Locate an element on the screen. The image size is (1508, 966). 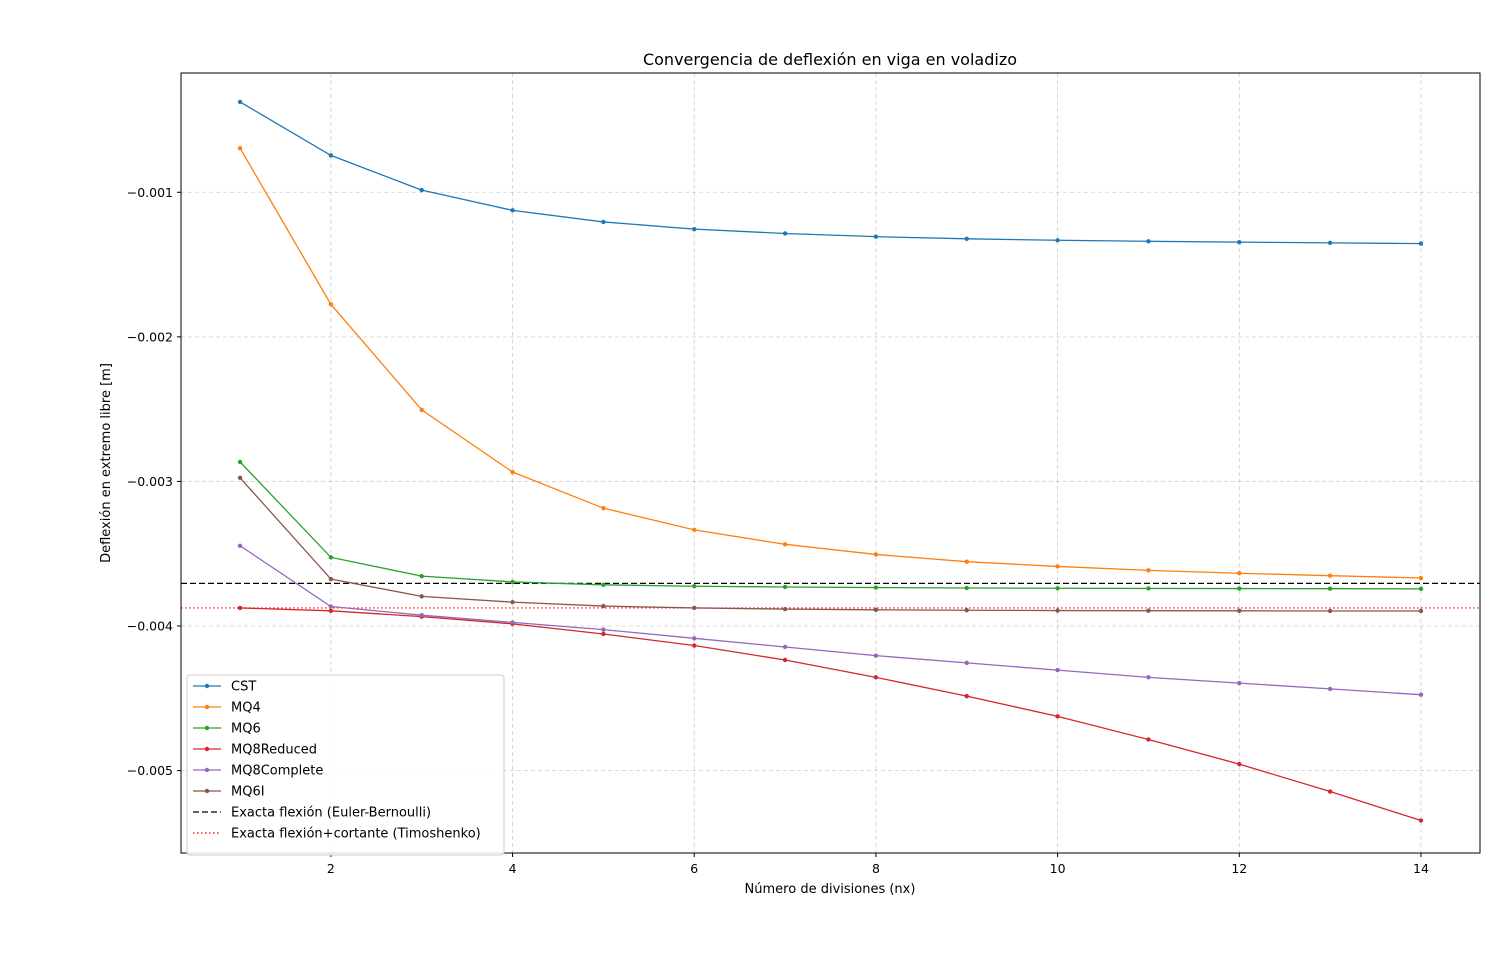
y-axis-ticks: −0.001 −0.002 −0.003 −0.004 −0.005 is located at coordinates (154, 481).